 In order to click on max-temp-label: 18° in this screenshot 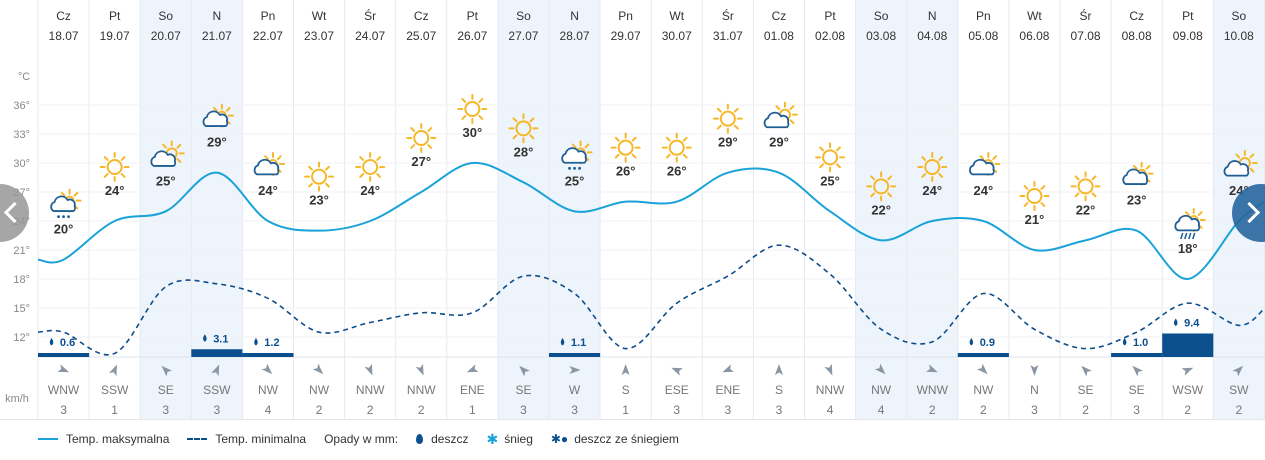, I will do `click(1188, 248)`.